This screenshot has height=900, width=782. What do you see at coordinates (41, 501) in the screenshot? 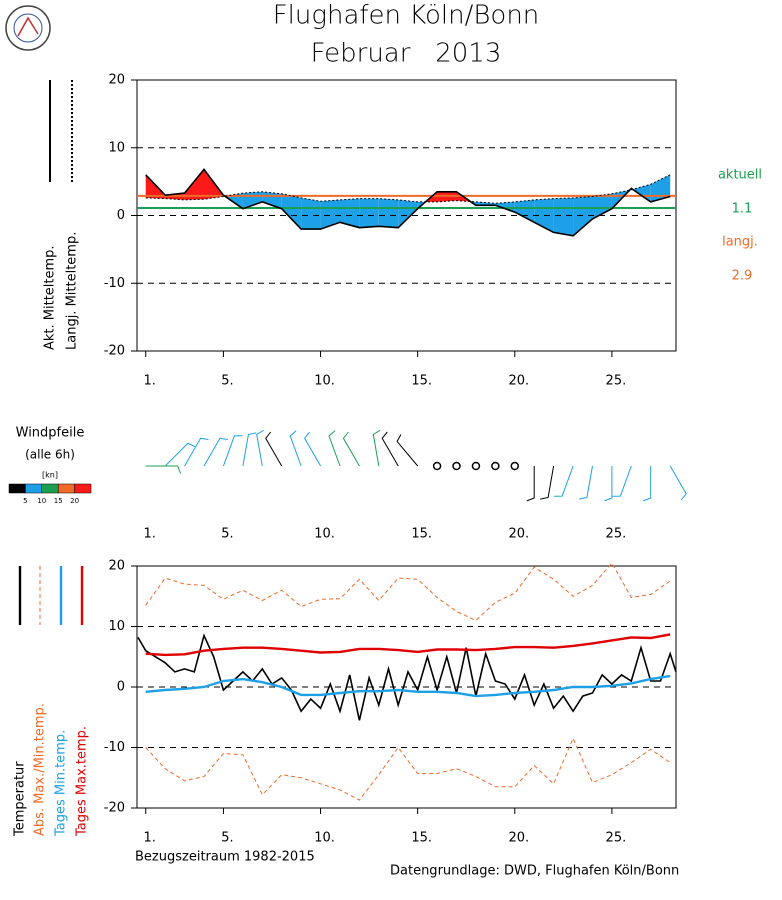
I see `wind-scale-label: 10` at bounding box center [41, 501].